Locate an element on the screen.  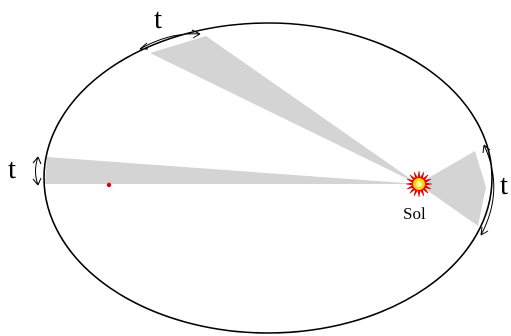
ellipse-center-dot is located at coordinates (109, 185).